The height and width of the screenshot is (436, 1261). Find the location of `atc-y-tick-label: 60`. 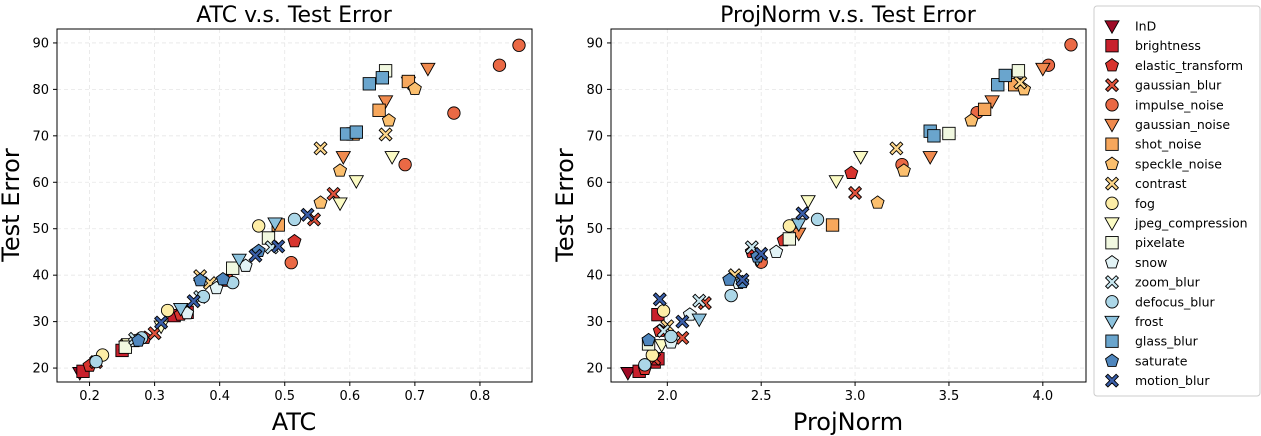

atc-y-tick-label: 60 is located at coordinates (40, 183).